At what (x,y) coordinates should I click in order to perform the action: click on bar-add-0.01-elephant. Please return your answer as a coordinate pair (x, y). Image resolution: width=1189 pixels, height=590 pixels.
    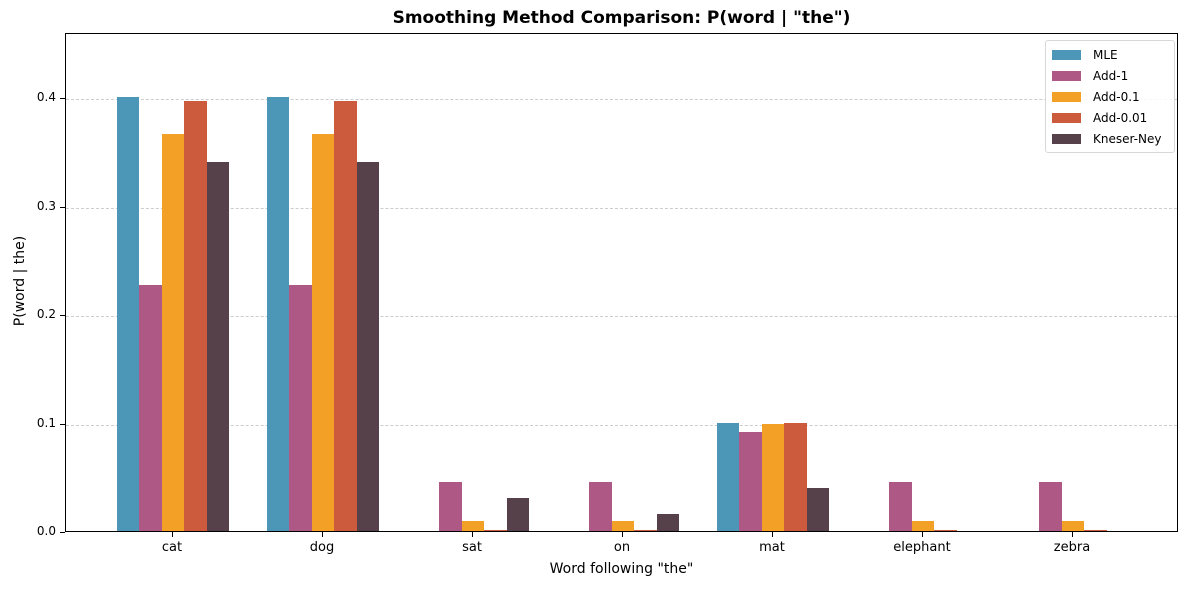
    Looking at the image, I should click on (945, 530).